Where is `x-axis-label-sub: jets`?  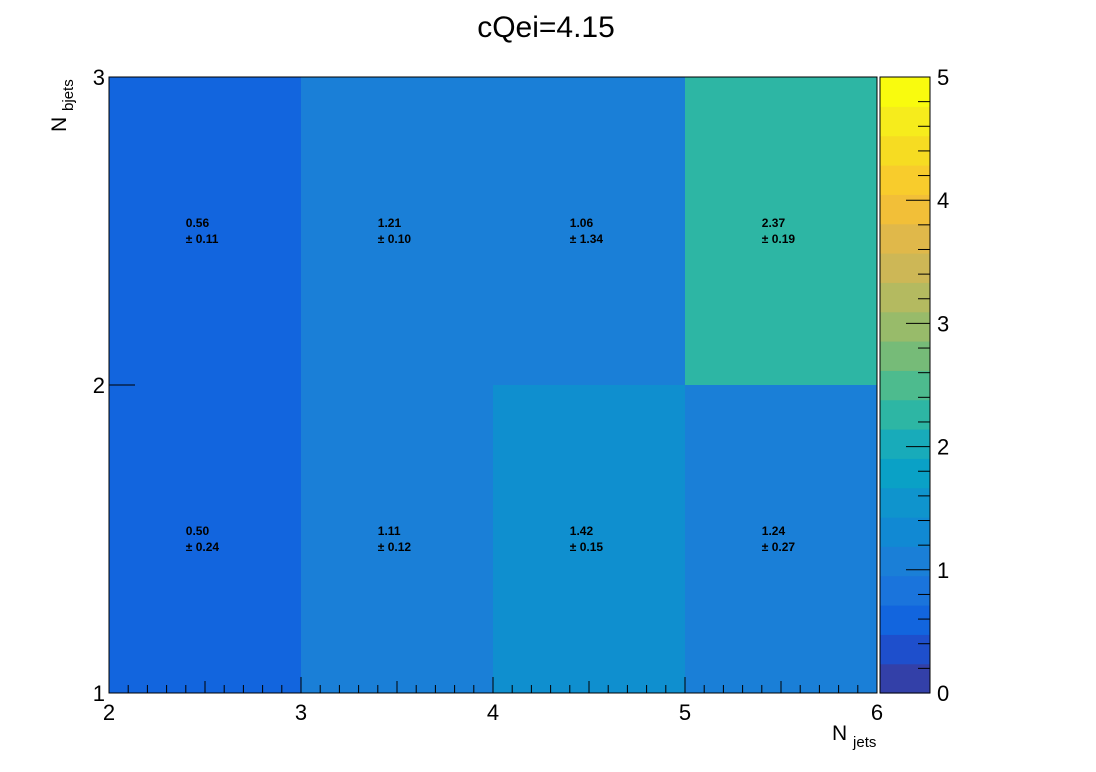
x-axis-label-sub: jets is located at coordinates (864, 742).